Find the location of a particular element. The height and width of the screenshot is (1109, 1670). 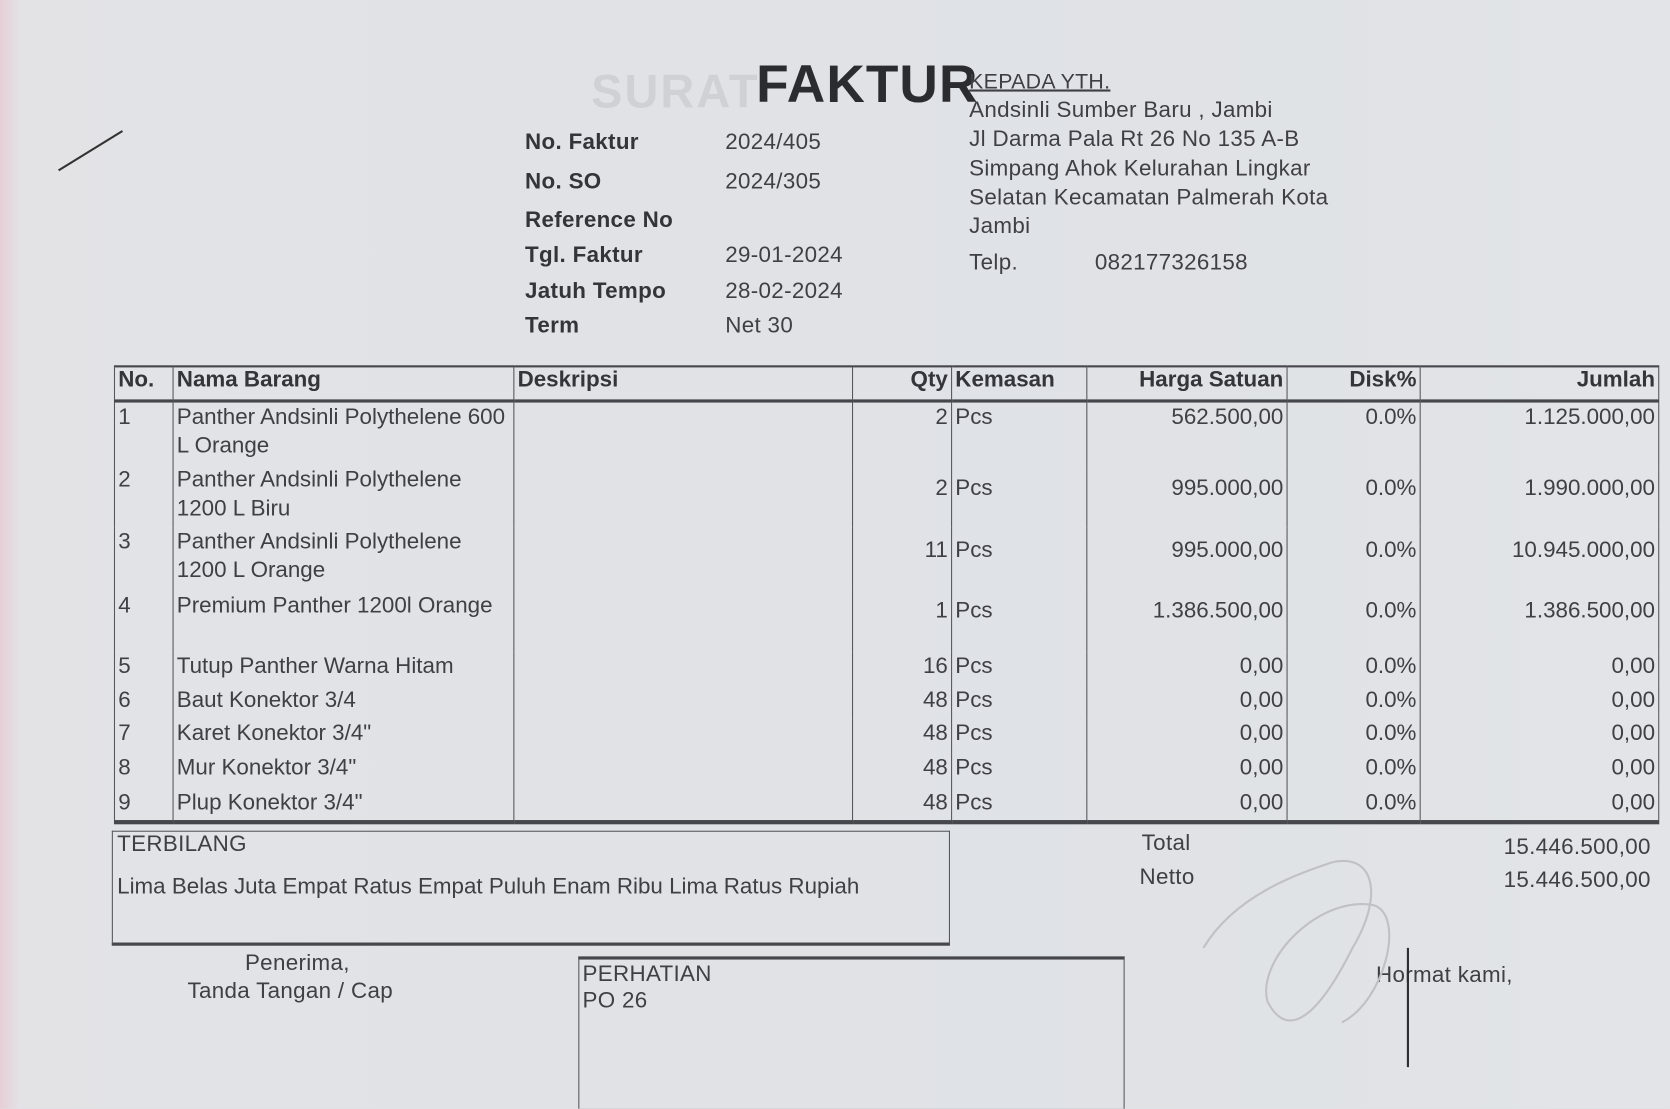

meta-value: 2024/405 is located at coordinates (773, 142).